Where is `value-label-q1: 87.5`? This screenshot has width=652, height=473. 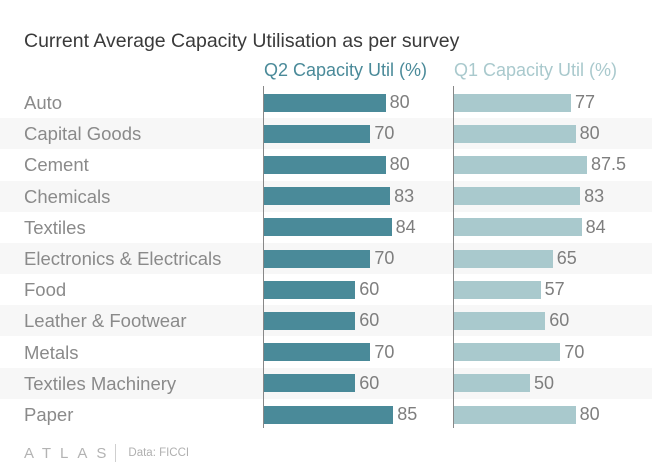
value-label-q1: 87.5 is located at coordinates (609, 164).